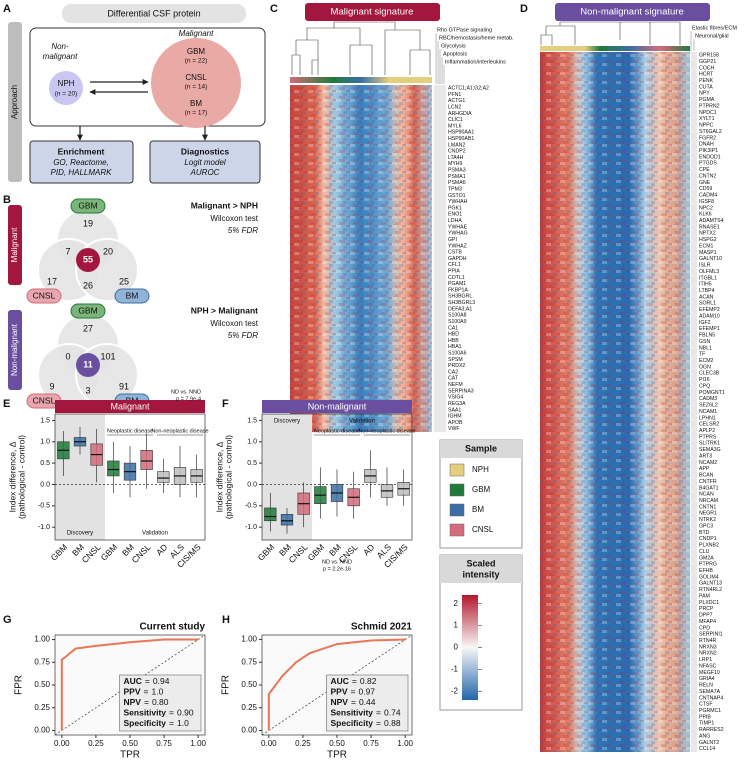  I want to click on label: Malignant, so click(196, 33).